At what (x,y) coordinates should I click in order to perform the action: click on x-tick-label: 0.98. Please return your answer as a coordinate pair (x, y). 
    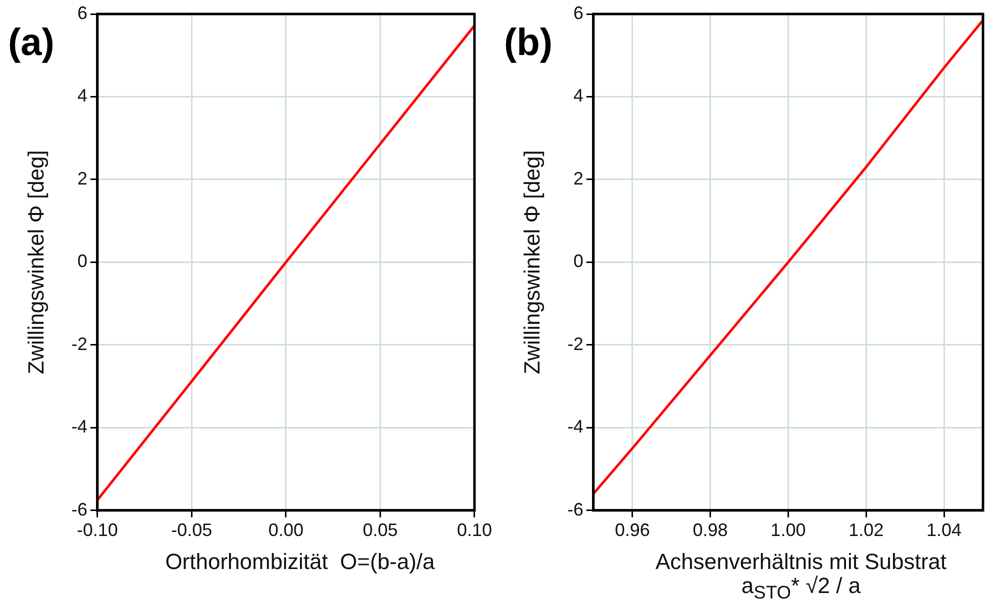
    Looking at the image, I should click on (710, 530).